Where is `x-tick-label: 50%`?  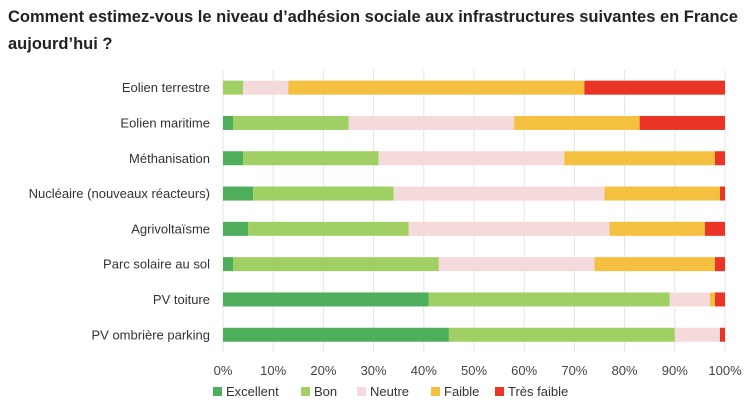 x-tick-label: 50% is located at coordinates (474, 370).